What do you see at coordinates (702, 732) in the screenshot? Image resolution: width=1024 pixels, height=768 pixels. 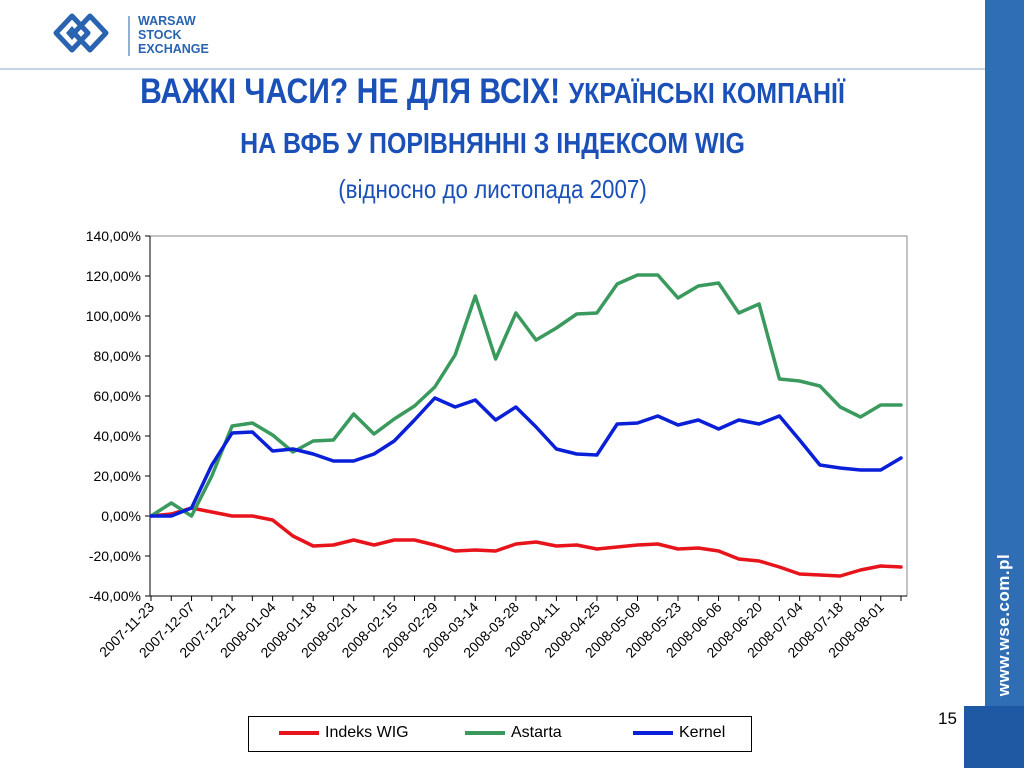 I see `legend-label-kernel: Kernel` at bounding box center [702, 732].